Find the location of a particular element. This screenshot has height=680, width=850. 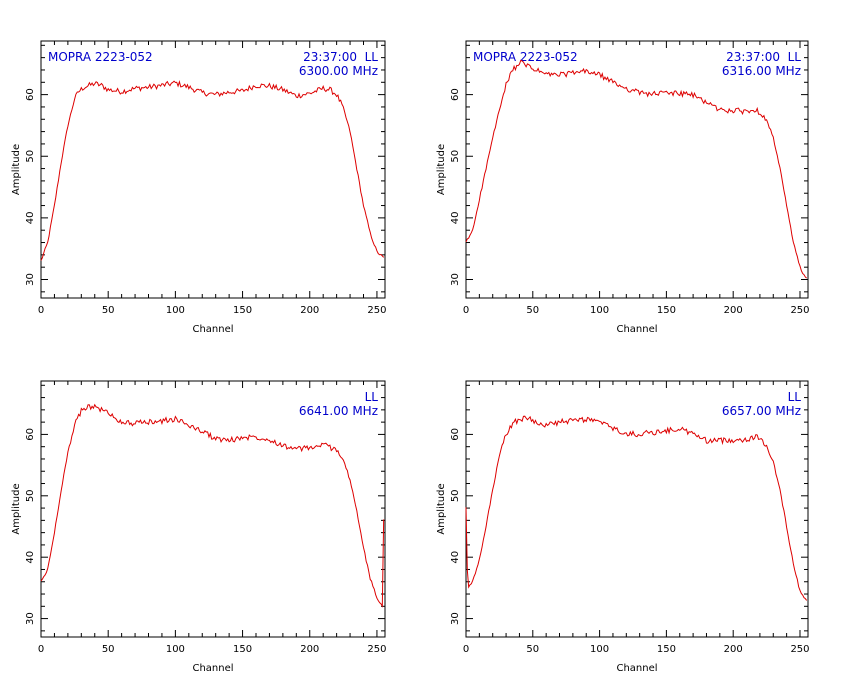

freq-label: 6316.00 MHz is located at coordinates (761, 71).